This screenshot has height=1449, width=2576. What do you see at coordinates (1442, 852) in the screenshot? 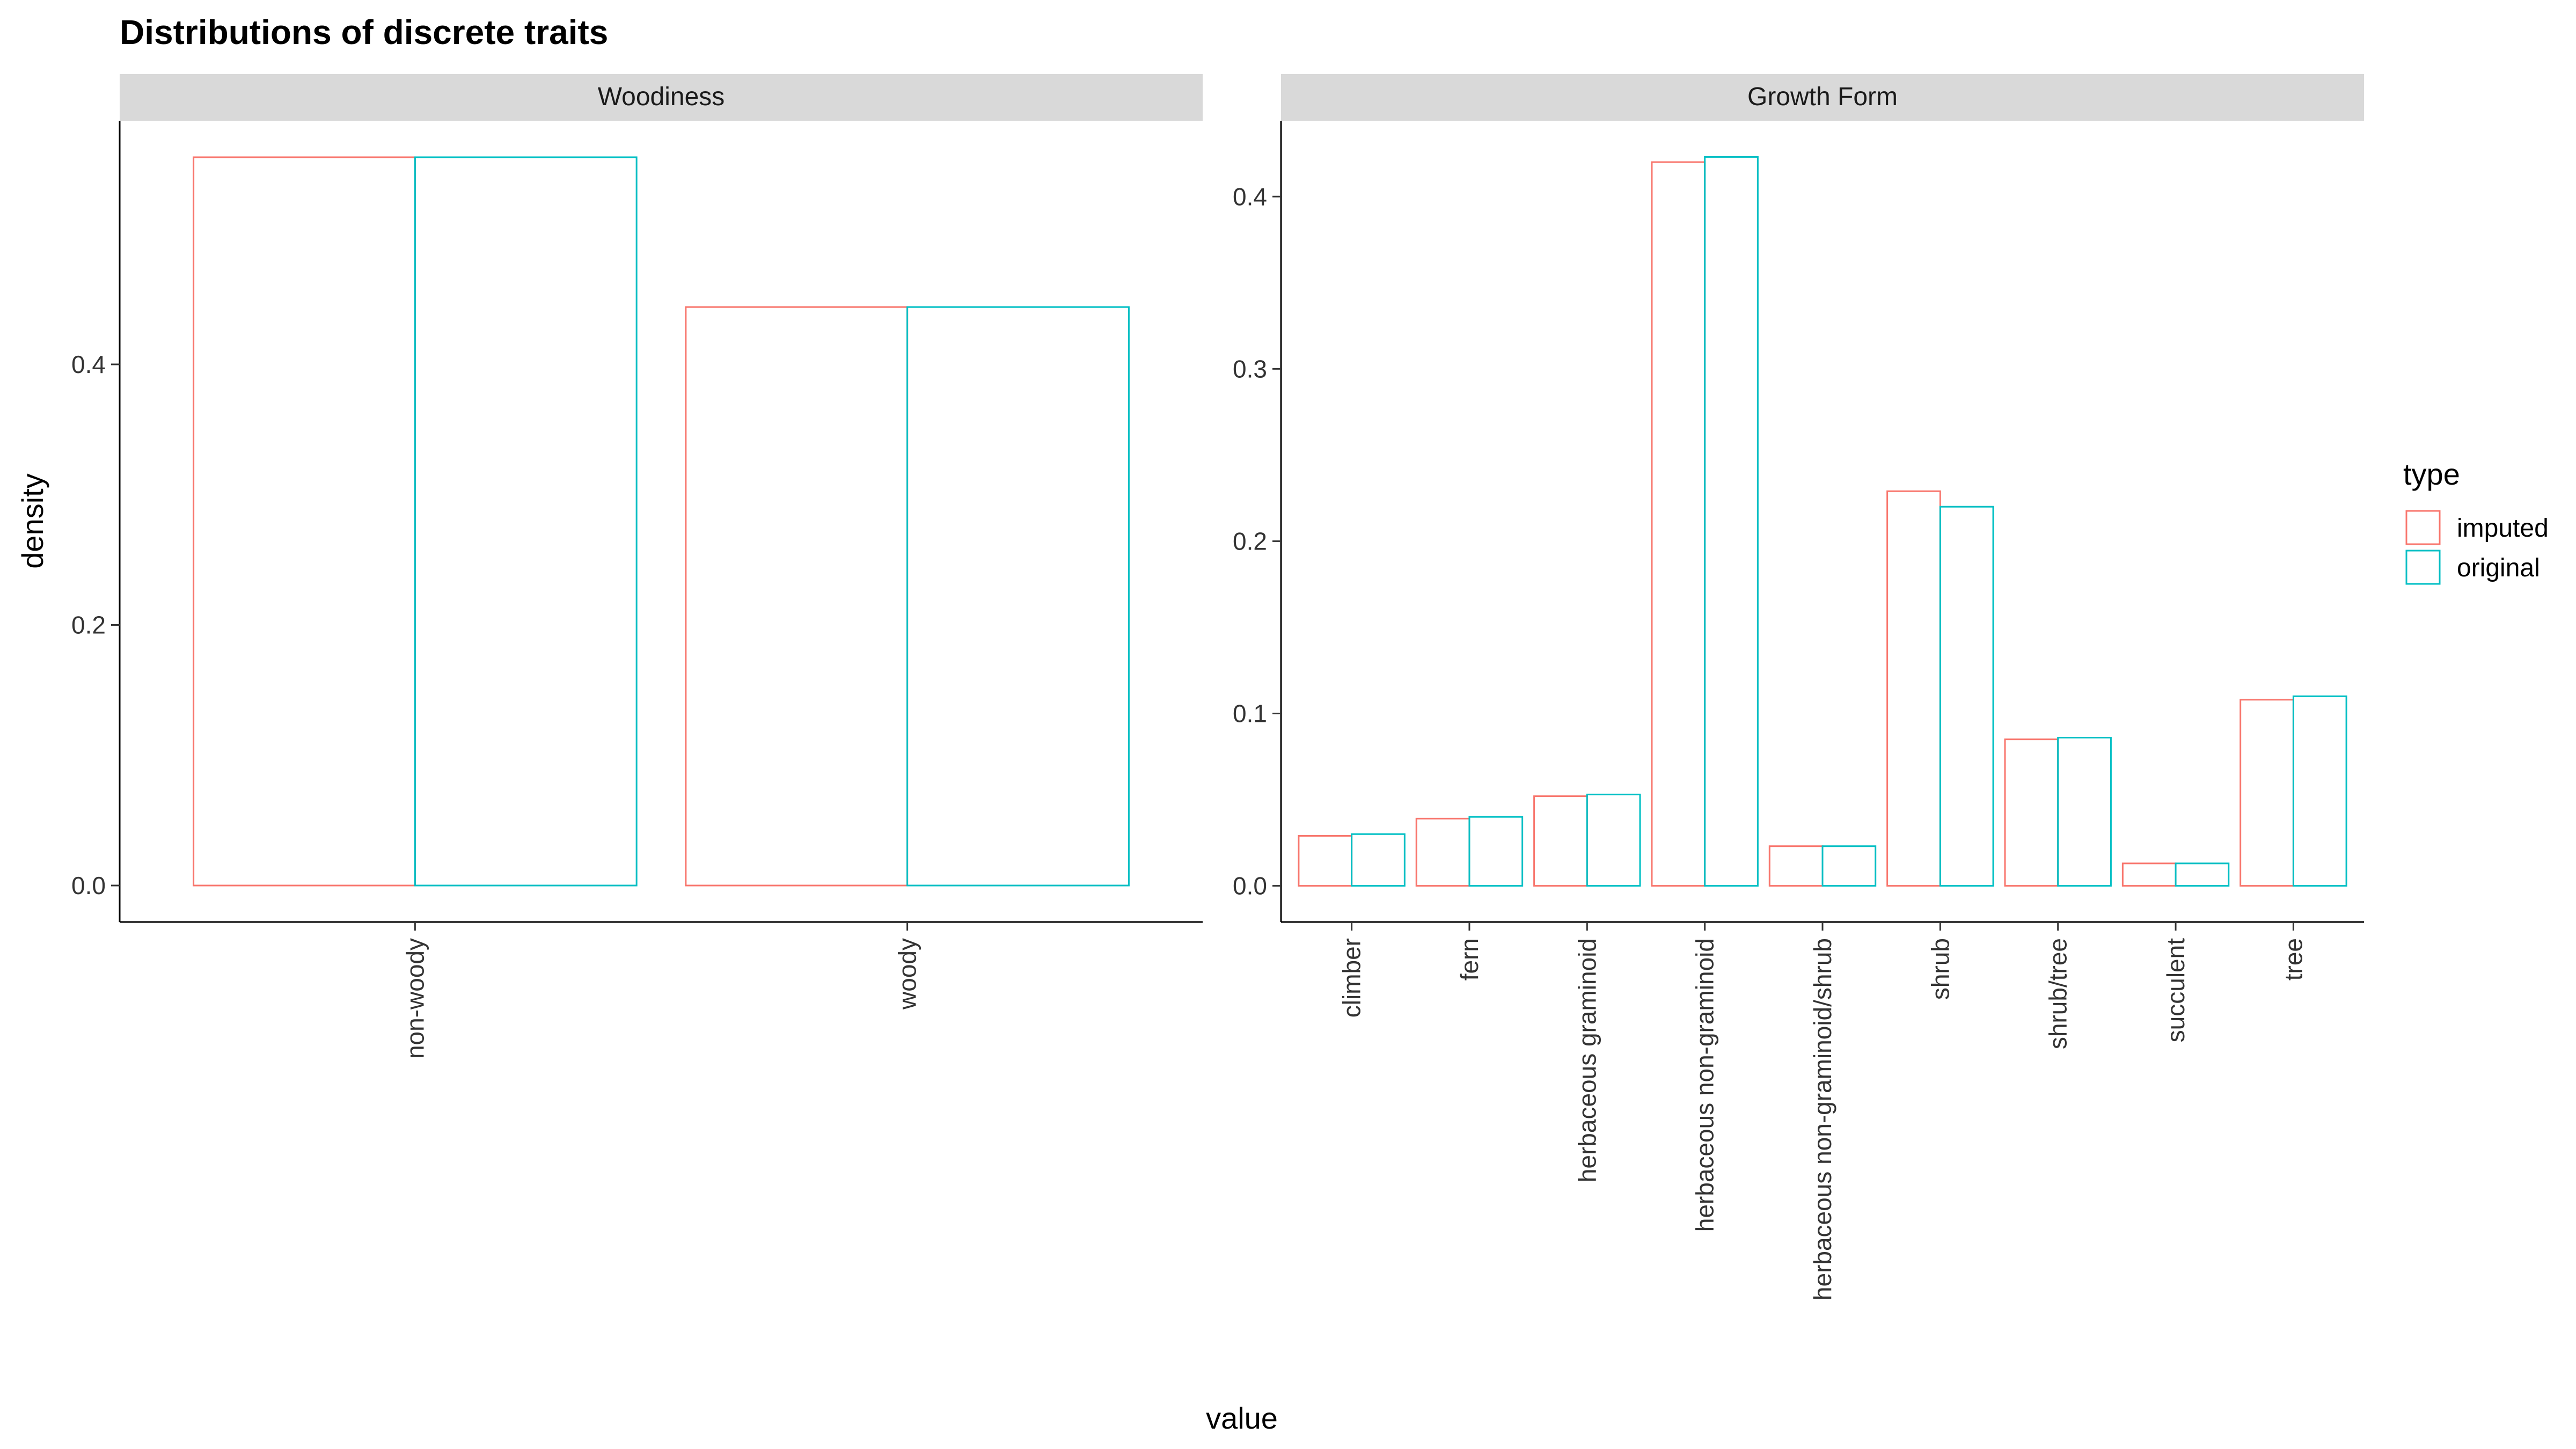
I see `bar-imputed-fern` at bounding box center [1442, 852].